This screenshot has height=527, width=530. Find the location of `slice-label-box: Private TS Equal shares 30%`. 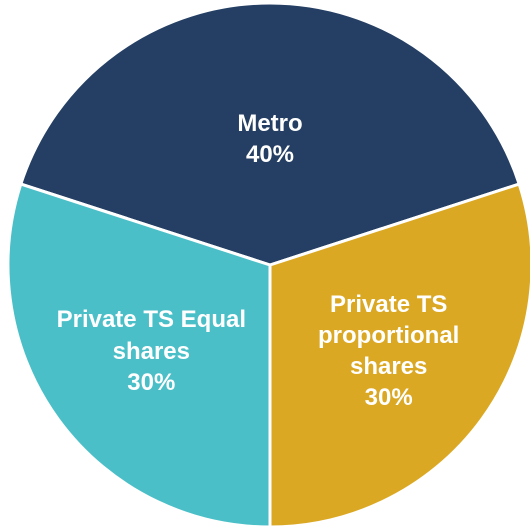

slice-label-box: Private TS Equal shares 30% is located at coordinates (151, 351).